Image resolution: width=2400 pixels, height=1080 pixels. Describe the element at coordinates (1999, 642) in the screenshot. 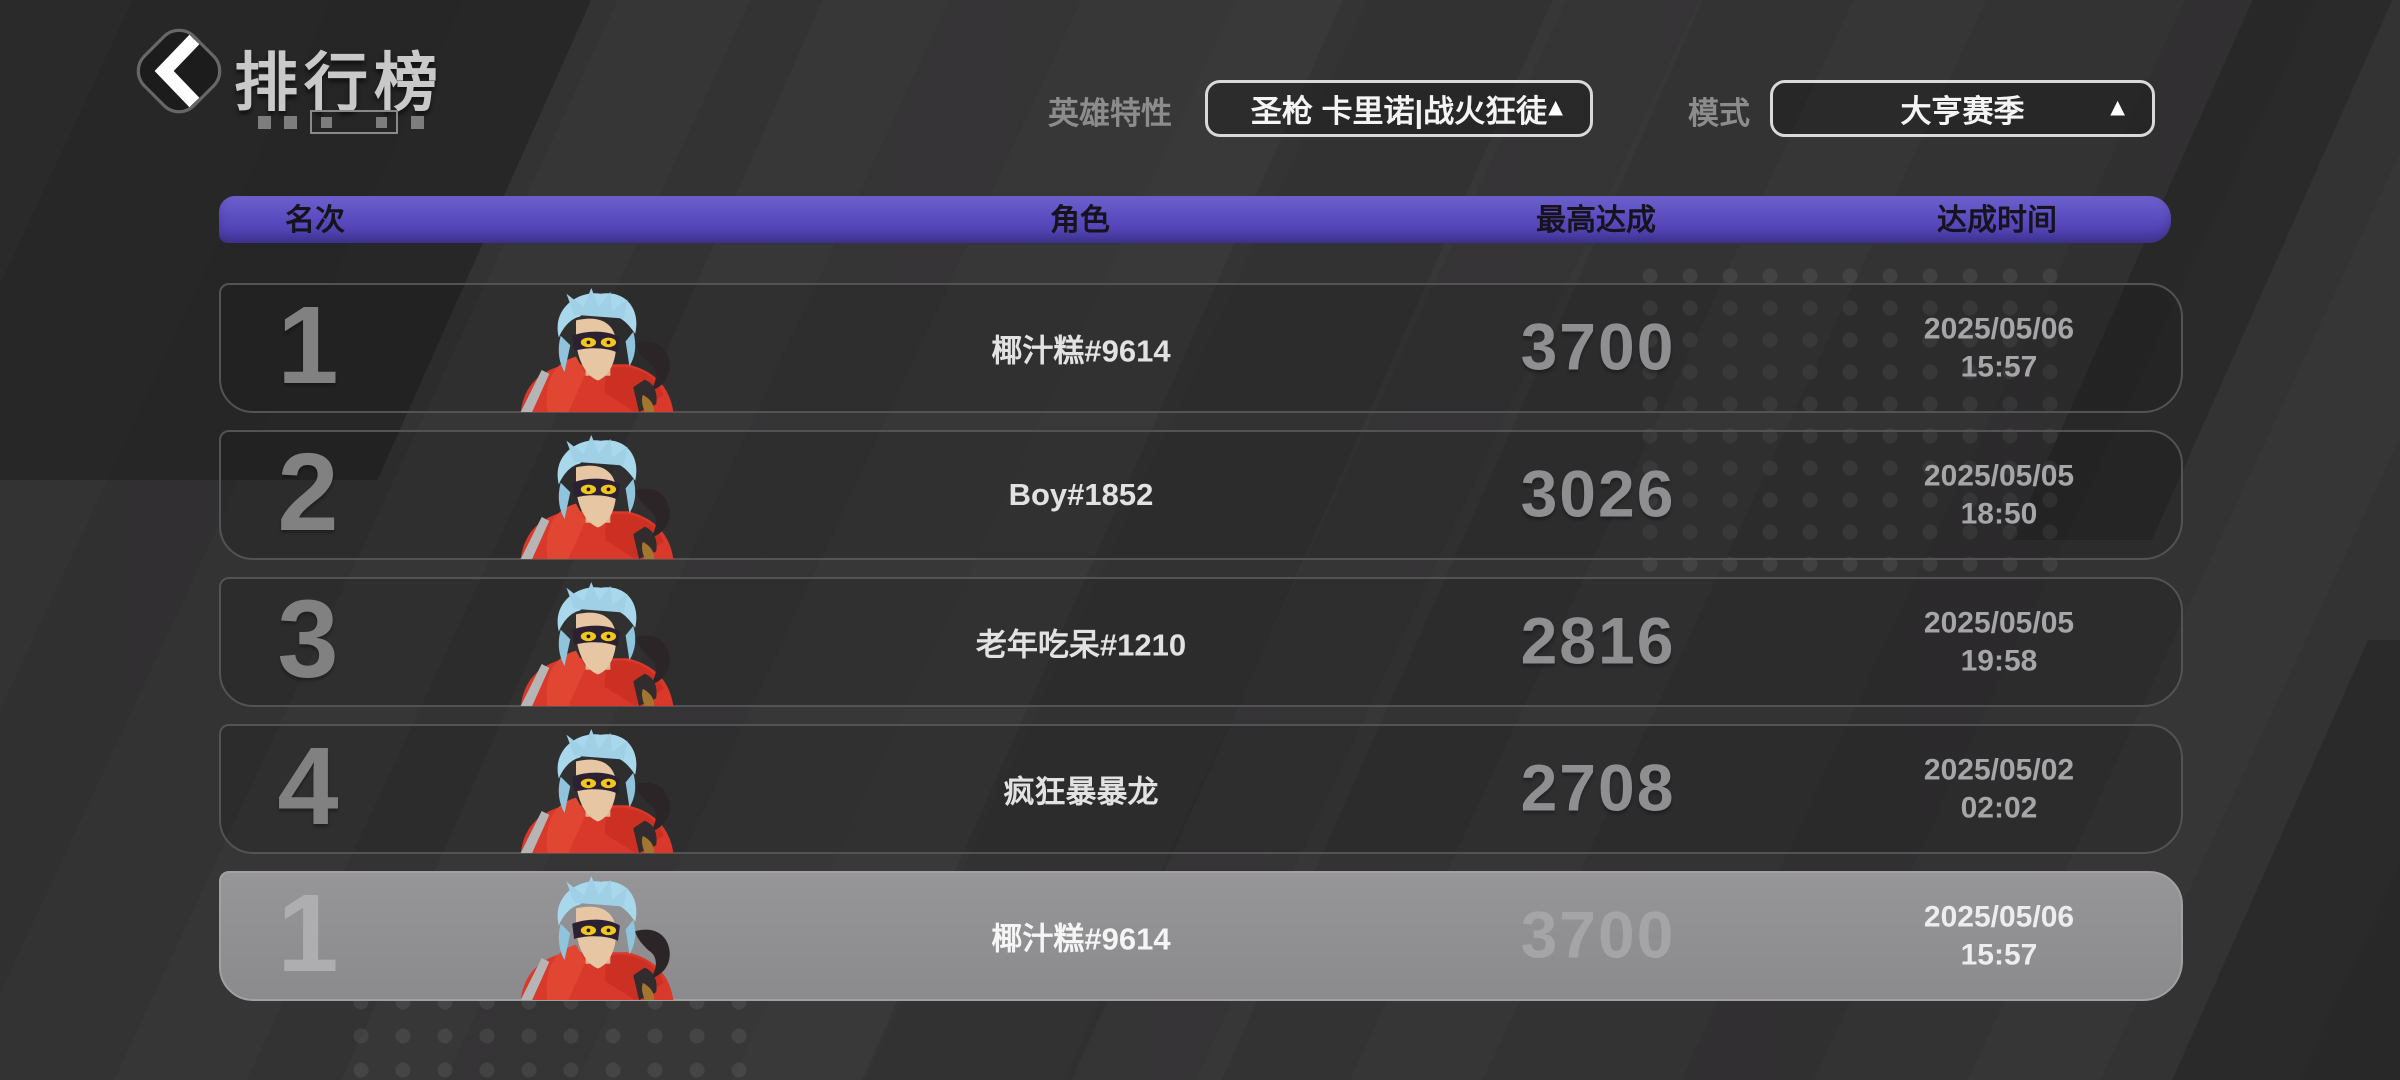

I see `achieve-datetime: 2025/05/05 19:58` at that location.